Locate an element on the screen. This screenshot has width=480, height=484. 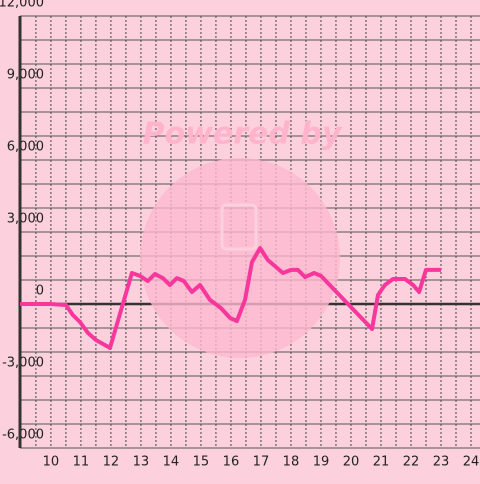
y-tick-label: 12,000 is located at coordinates (22, 5).